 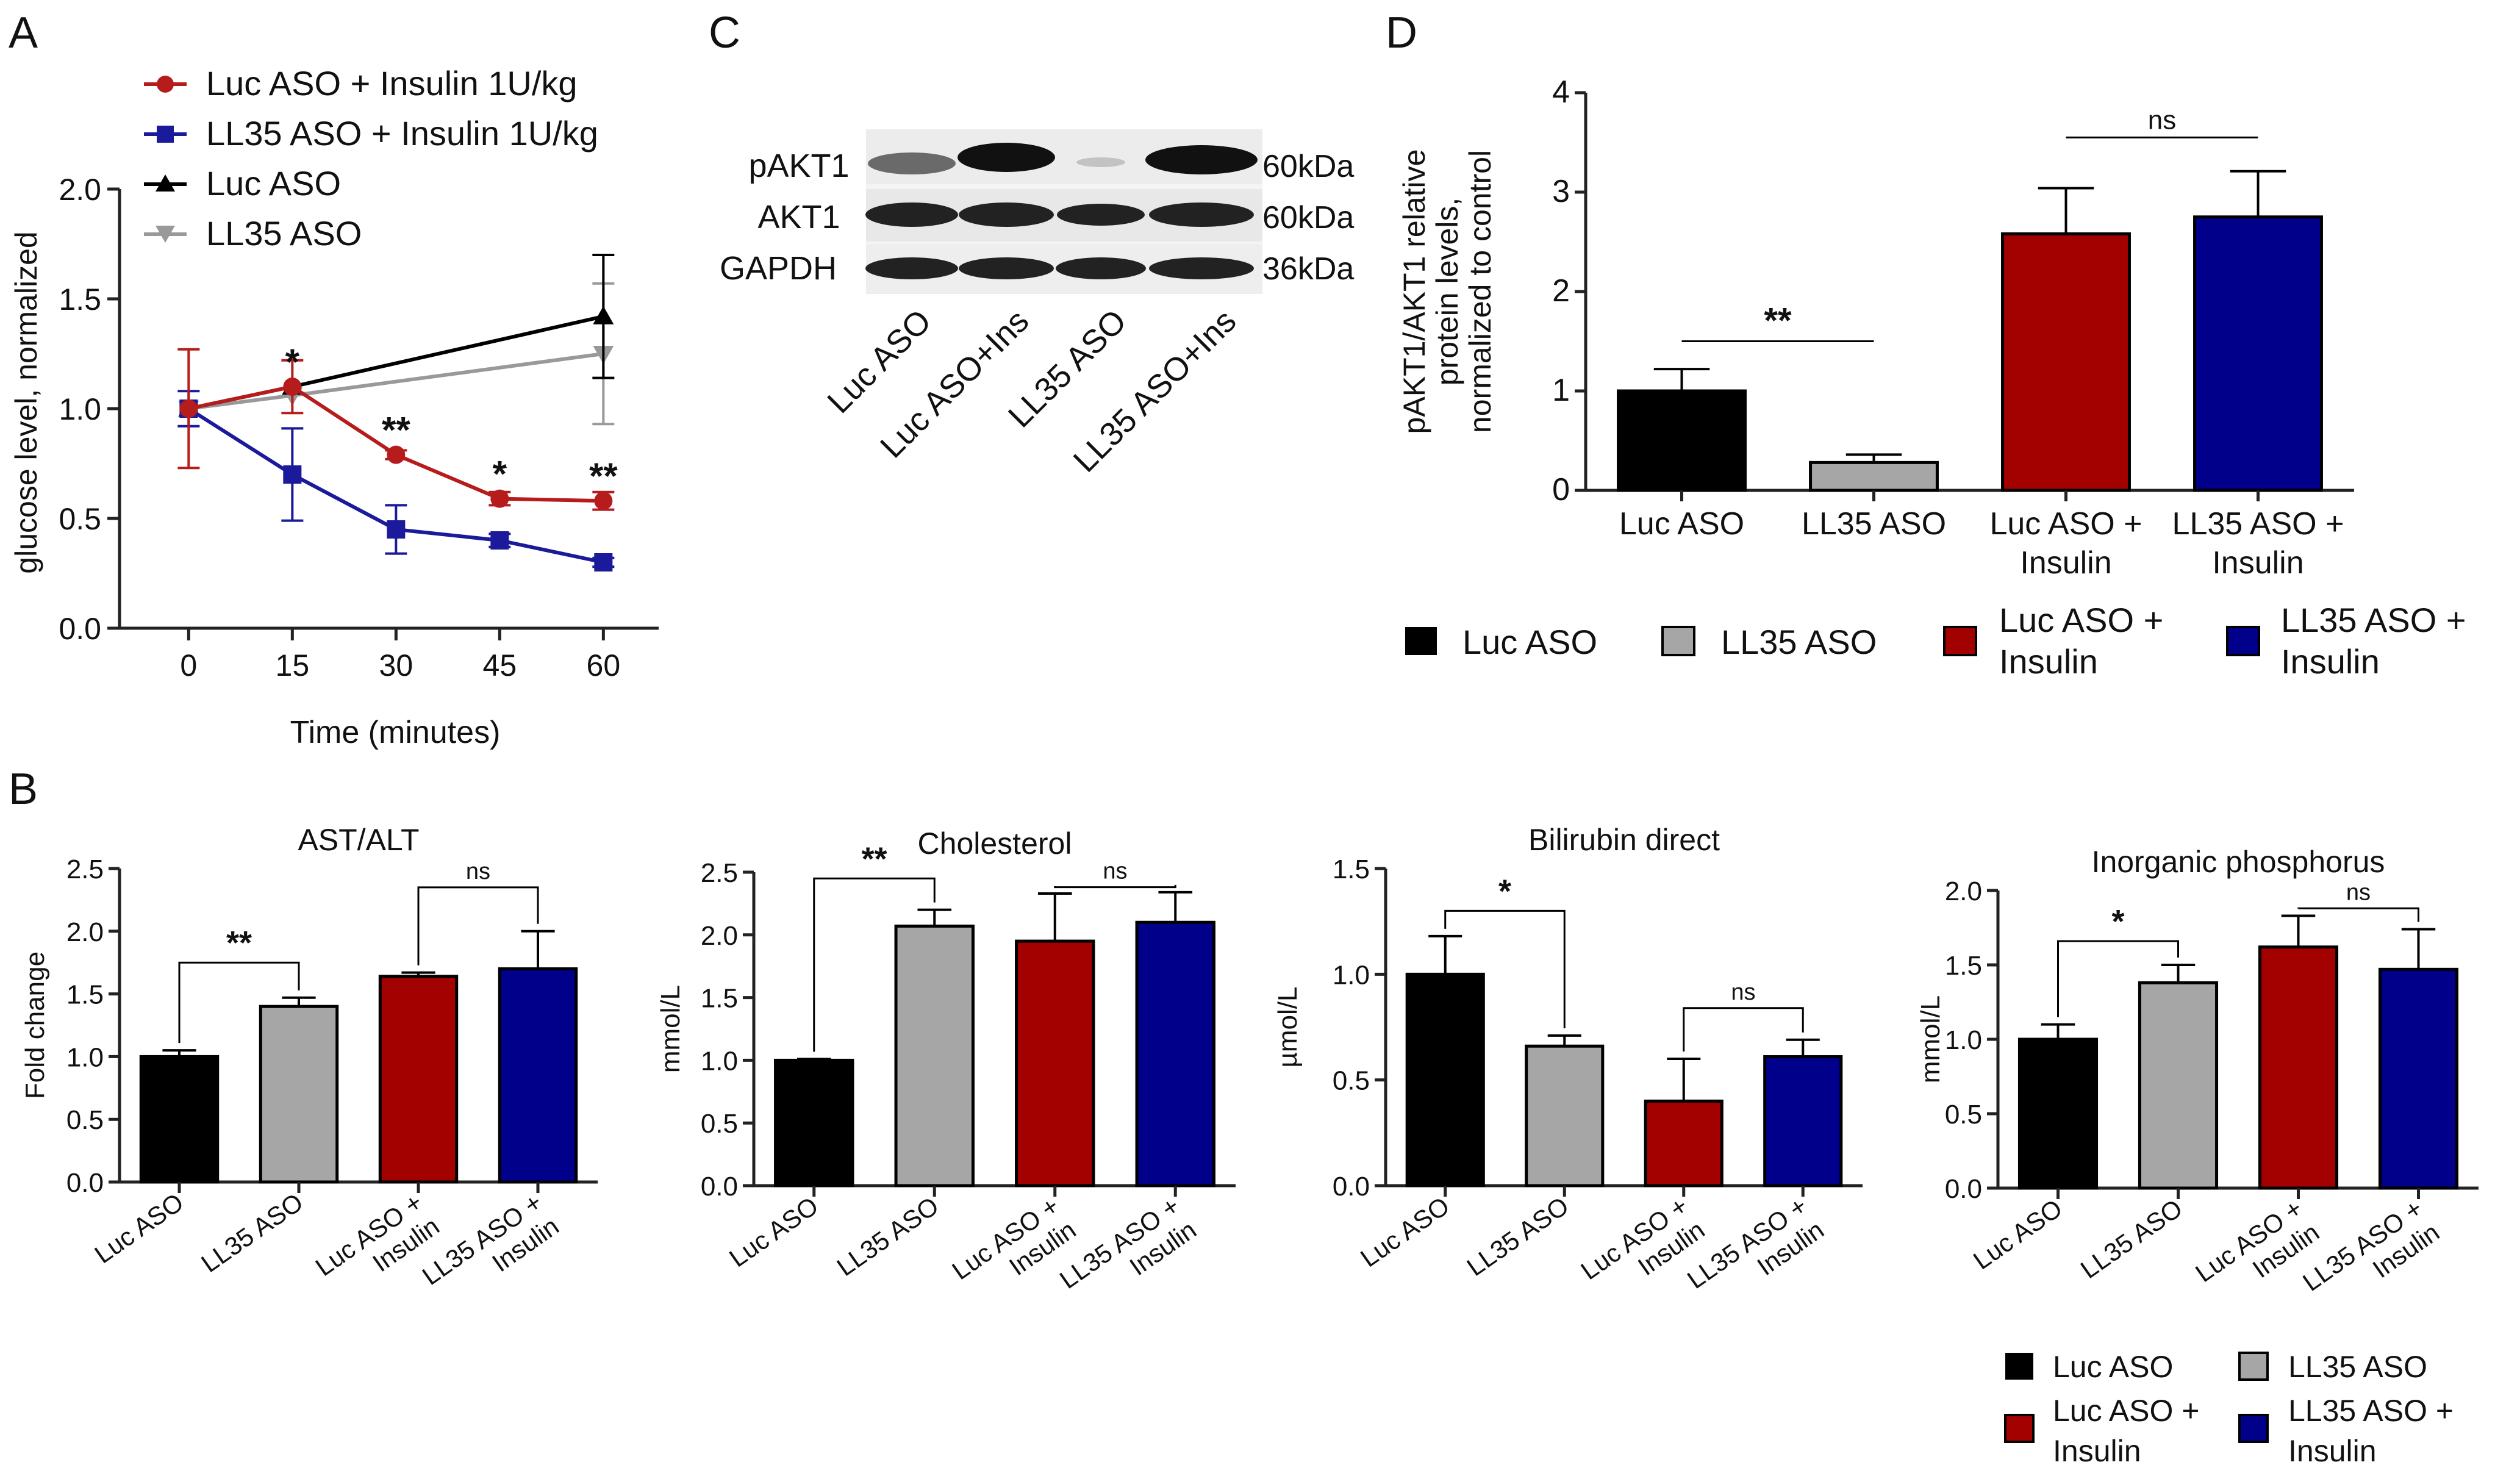 I want to click on d-ylabel: protein levels,, so click(x=1447, y=292).